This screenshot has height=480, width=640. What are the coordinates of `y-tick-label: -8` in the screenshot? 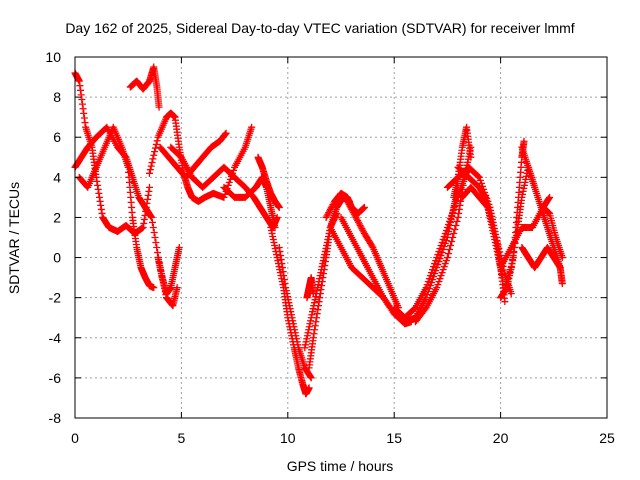 It's located at (55, 418).